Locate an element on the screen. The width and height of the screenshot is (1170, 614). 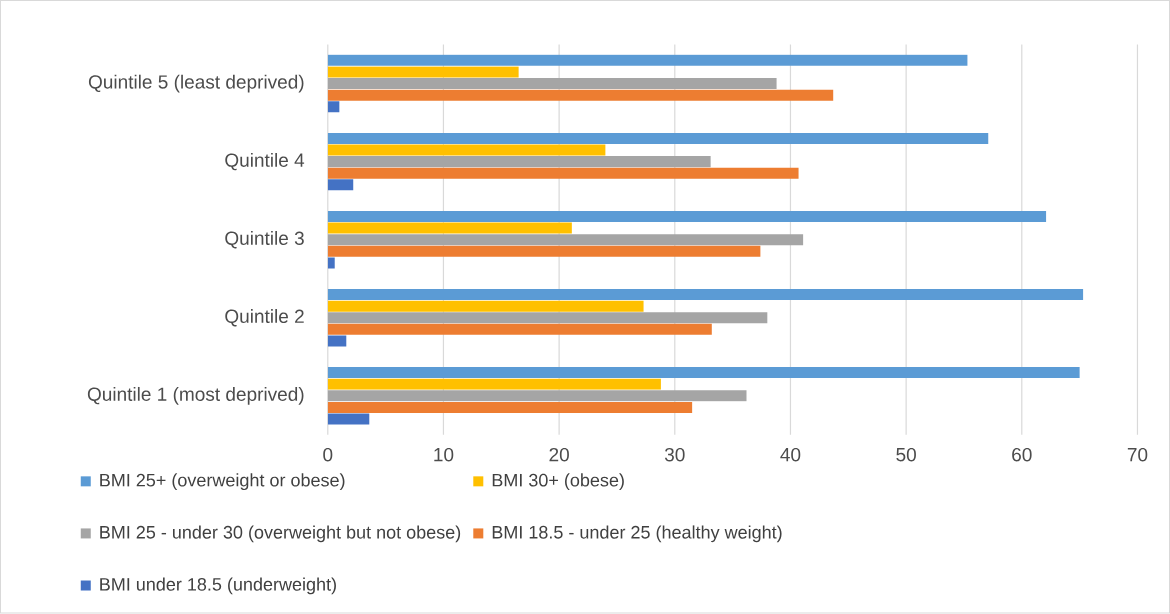
x-tick-label: 50 is located at coordinates (906, 455).